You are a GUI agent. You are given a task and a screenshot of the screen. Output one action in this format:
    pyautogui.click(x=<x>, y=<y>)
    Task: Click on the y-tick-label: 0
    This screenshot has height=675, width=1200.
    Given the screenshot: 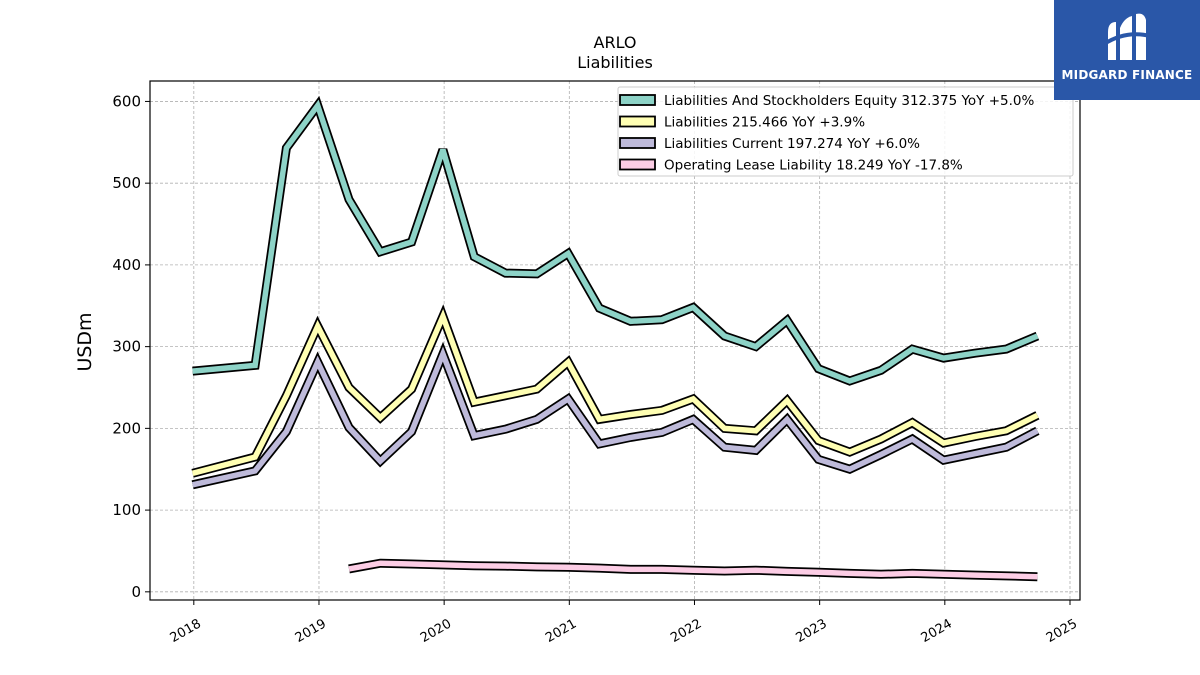 What is the action you would take?
    pyautogui.click(x=136, y=592)
    